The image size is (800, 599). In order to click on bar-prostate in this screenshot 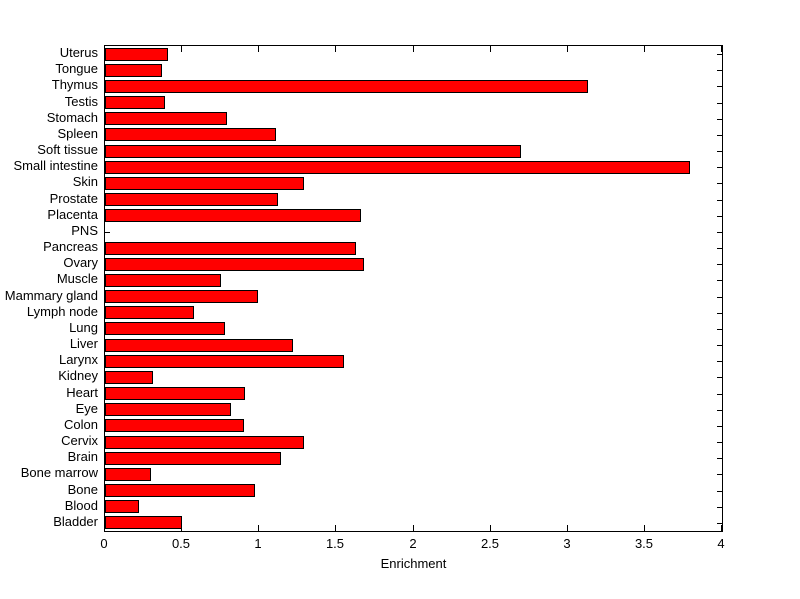, I will do `click(191, 199)`.